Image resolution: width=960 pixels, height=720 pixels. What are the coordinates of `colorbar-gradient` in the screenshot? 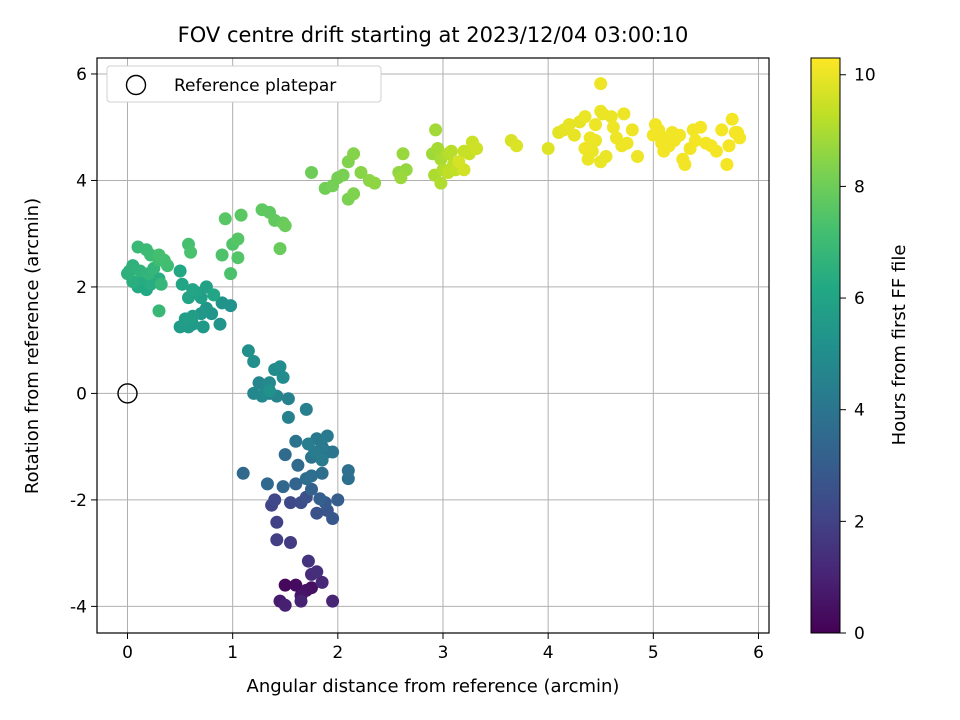 It's located at (825, 345).